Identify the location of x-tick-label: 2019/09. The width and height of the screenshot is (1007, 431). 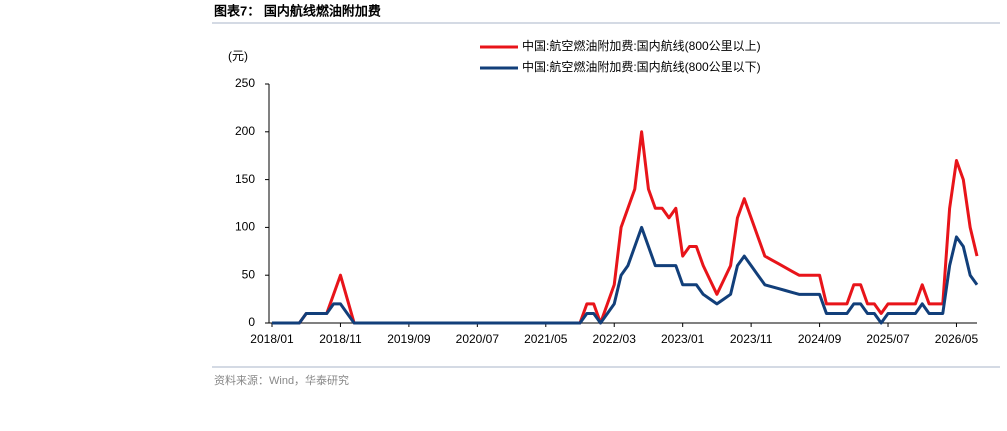
(409, 339).